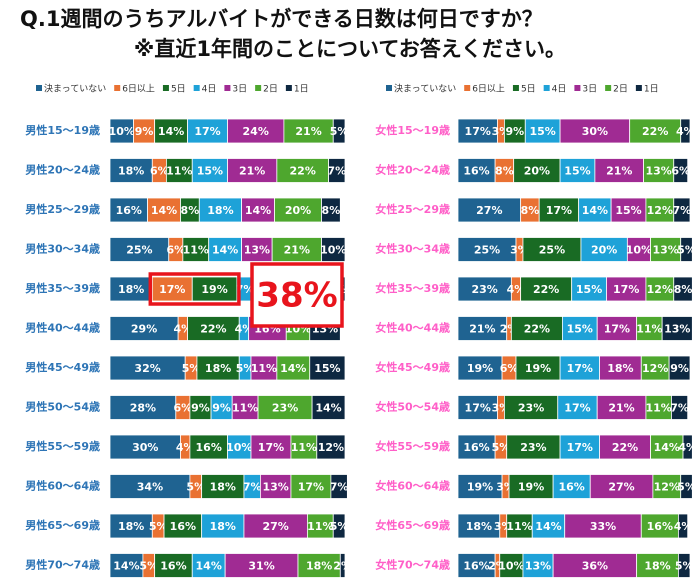  Describe the element at coordinates (350, 49) in the screenshot. I see `subtitle: ※直近1年間のことについてお答えください。` at that location.